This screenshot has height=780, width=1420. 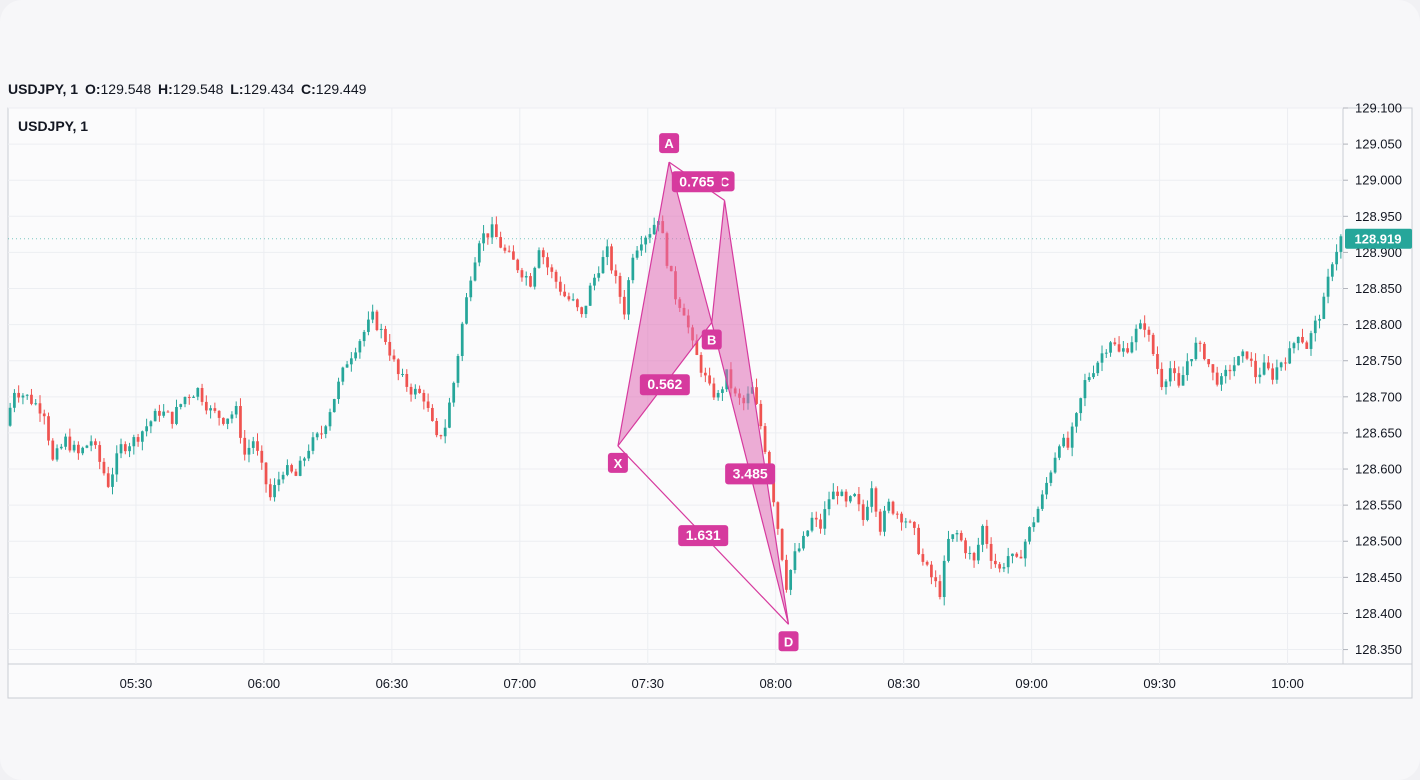 What do you see at coordinates (1377, 386) in the screenshot?
I see `price-axis-area` at bounding box center [1377, 386].